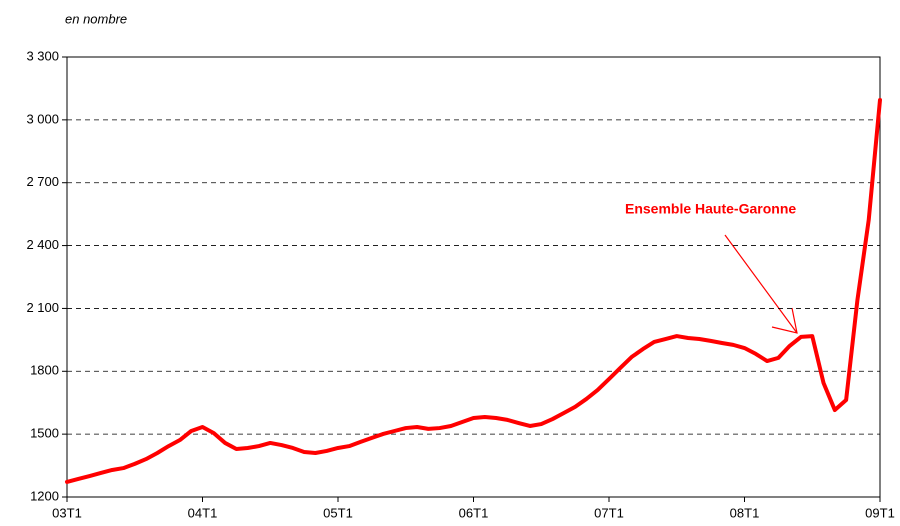  What do you see at coordinates (761, 284) in the screenshot?
I see `annotation-arrow` at bounding box center [761, 284].